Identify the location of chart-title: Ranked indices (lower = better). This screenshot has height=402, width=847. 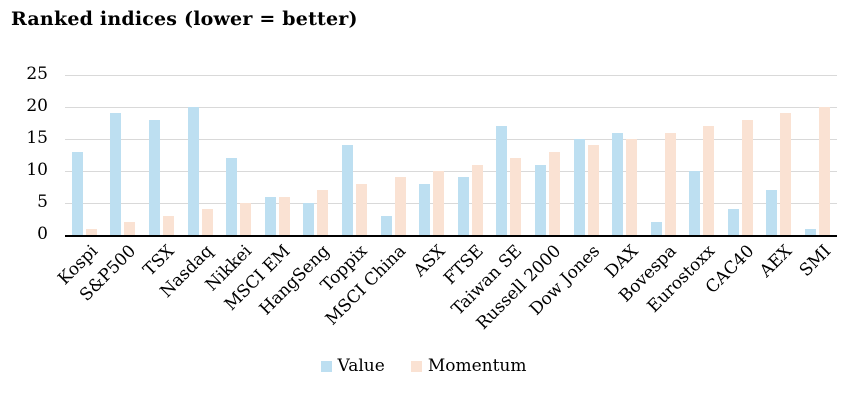
(184, 19).